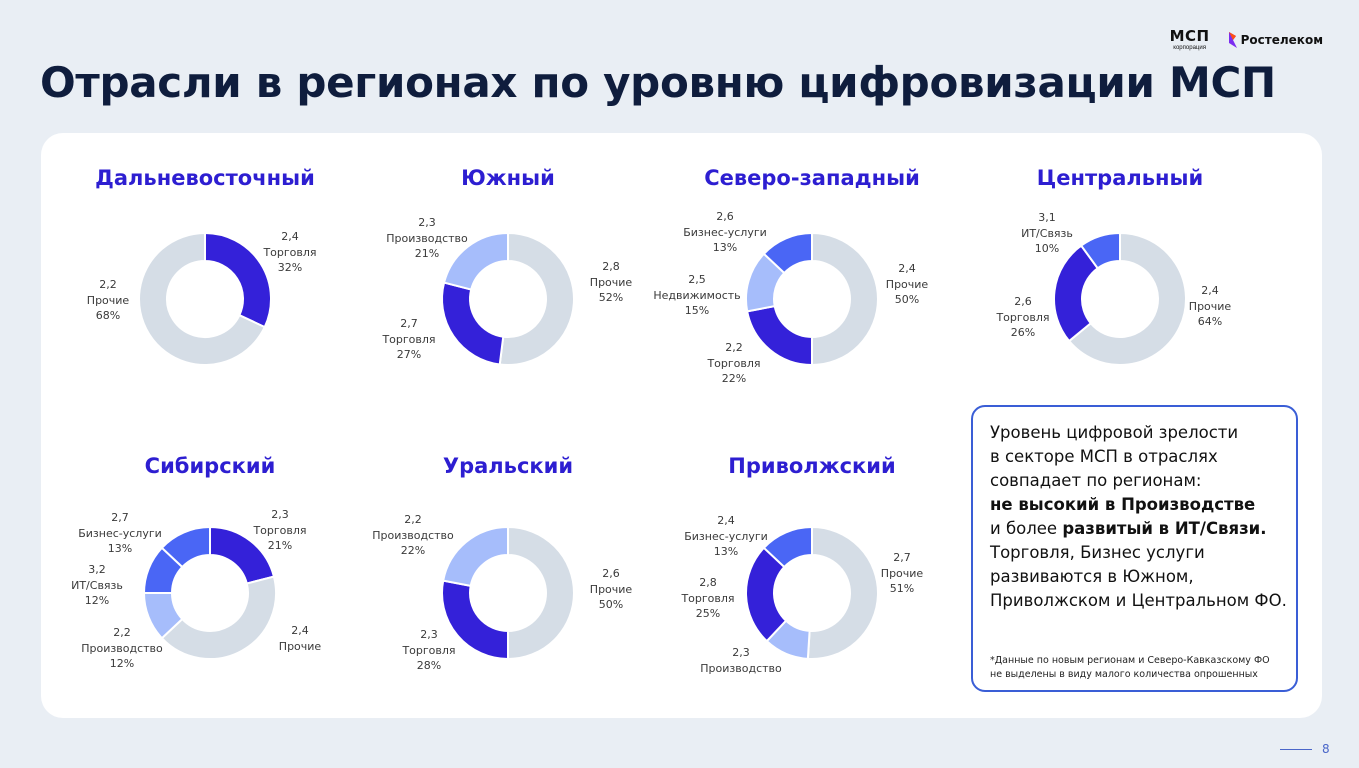 The width and height of the screenshot is (1359, 768). What do you see at coordinates (1023, 317) in the screenshot?
I see `slice-label: 2,6 Торговля 26%` at bounding box center [1023, 317].